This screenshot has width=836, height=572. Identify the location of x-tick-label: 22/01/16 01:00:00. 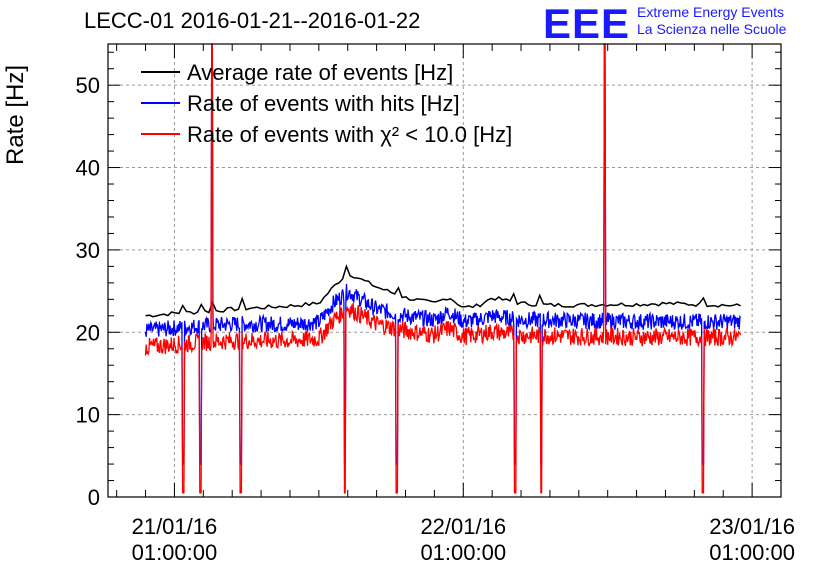
(463, 540).